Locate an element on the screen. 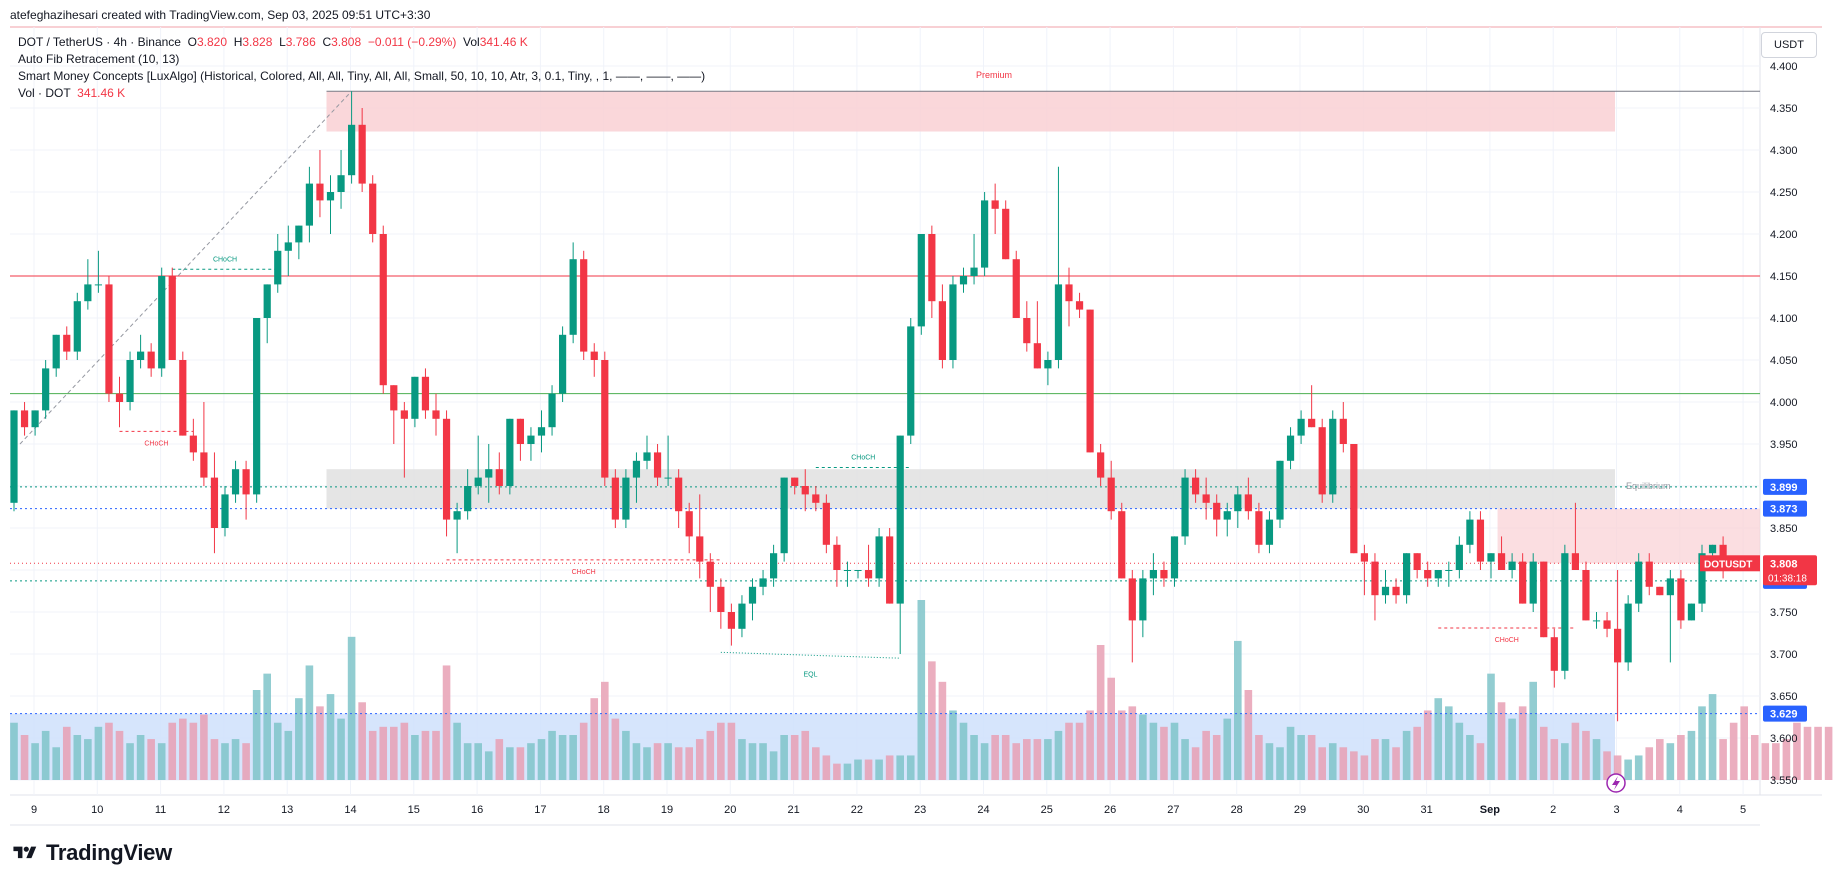 This screenshot has width=1835, height=883. x-tick-label: 16 is located at coordinates (477, 810).